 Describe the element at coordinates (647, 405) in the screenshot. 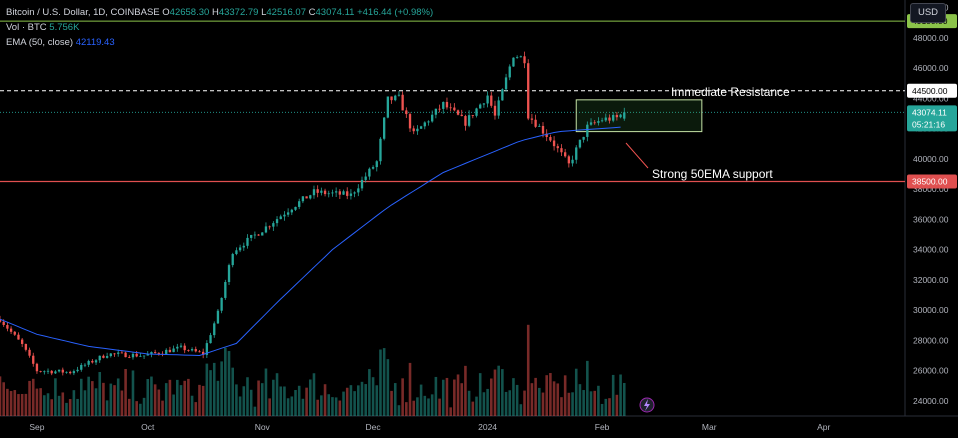

I see `lightning-icon` at that location.